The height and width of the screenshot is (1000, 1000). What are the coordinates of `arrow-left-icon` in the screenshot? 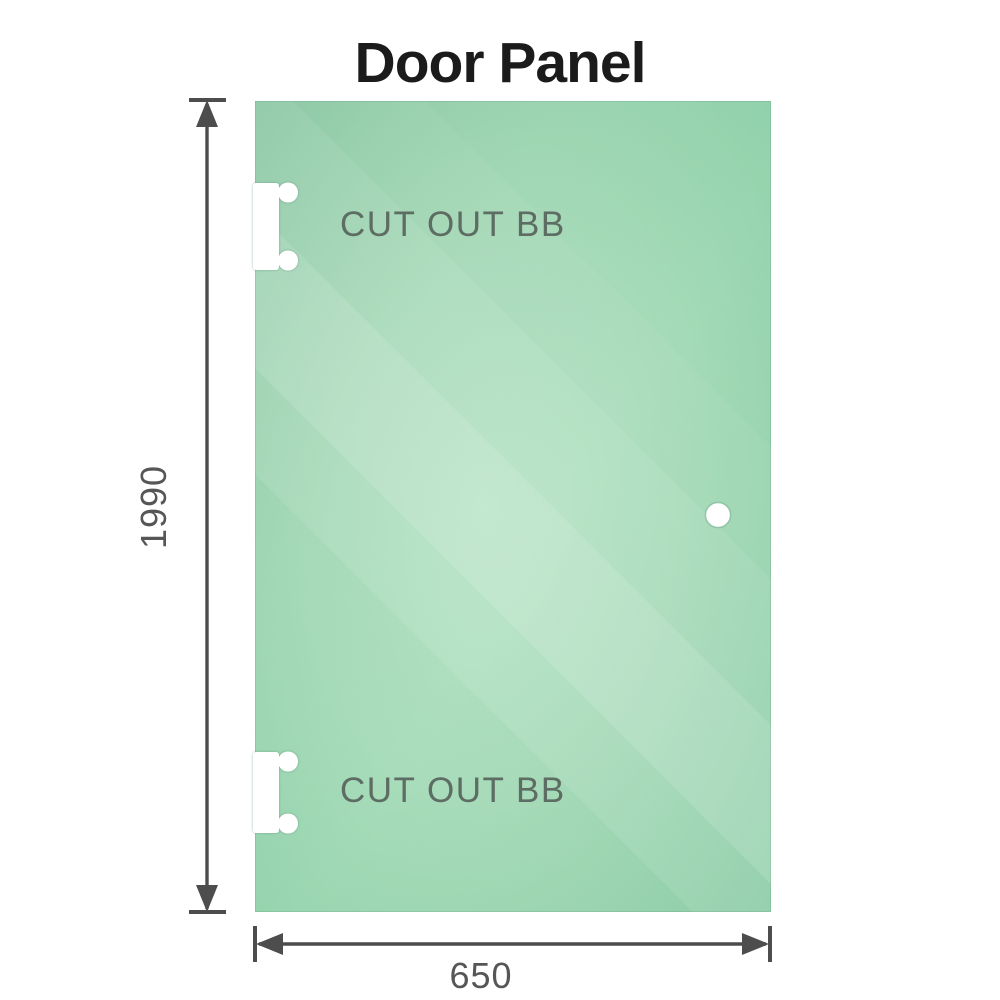 It's located at (269, 944).